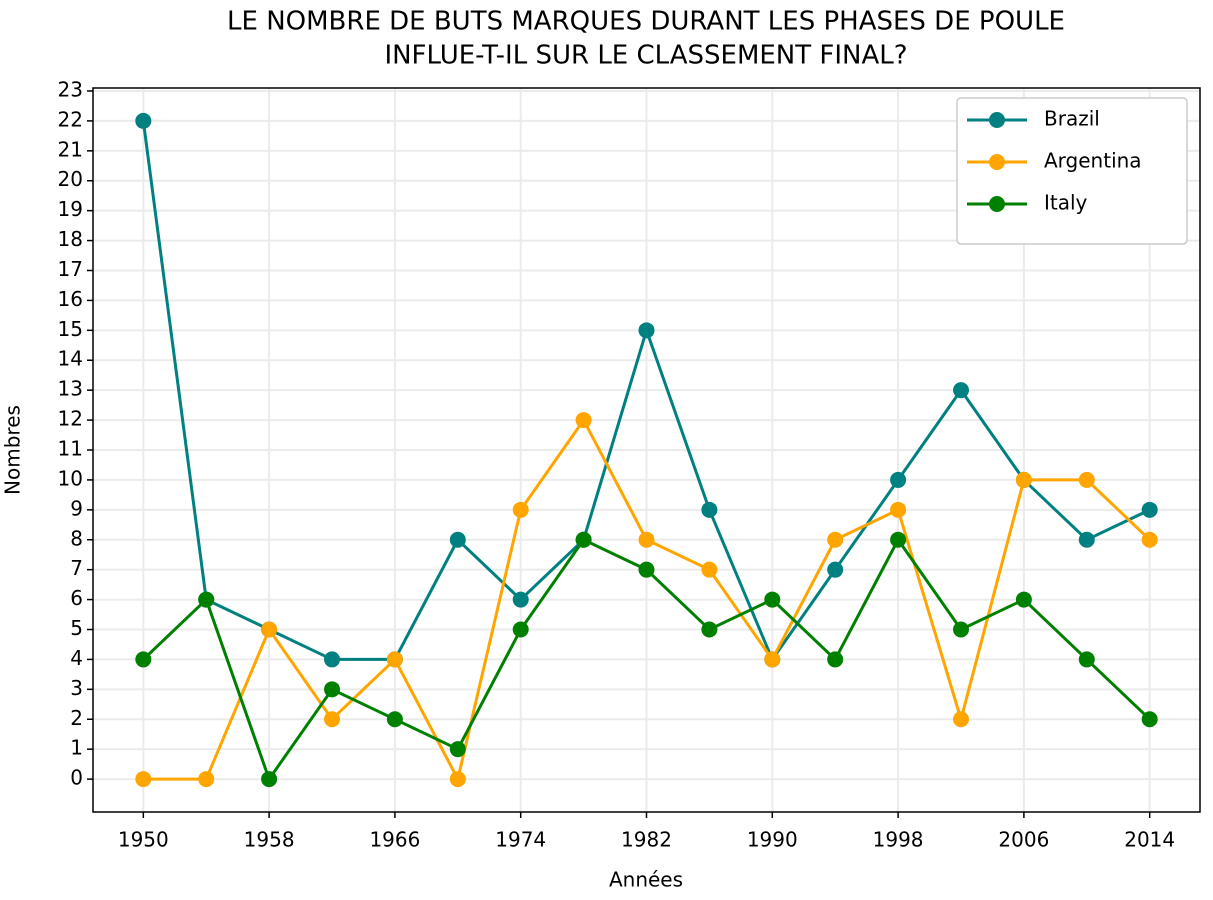 Image resolution: width=1213 pixels, height=900 pixels. Describe the element at coordinates (70, 329) in the screenshot. I see `y-tick-label: 15` at that location.